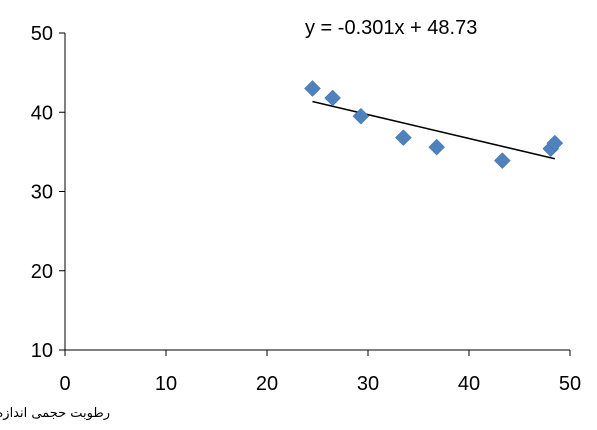 The image size is (597, 430). Describe the element at coordinates (42, 34) in the screenshot. I see `y-tick-label: 50` at that location.